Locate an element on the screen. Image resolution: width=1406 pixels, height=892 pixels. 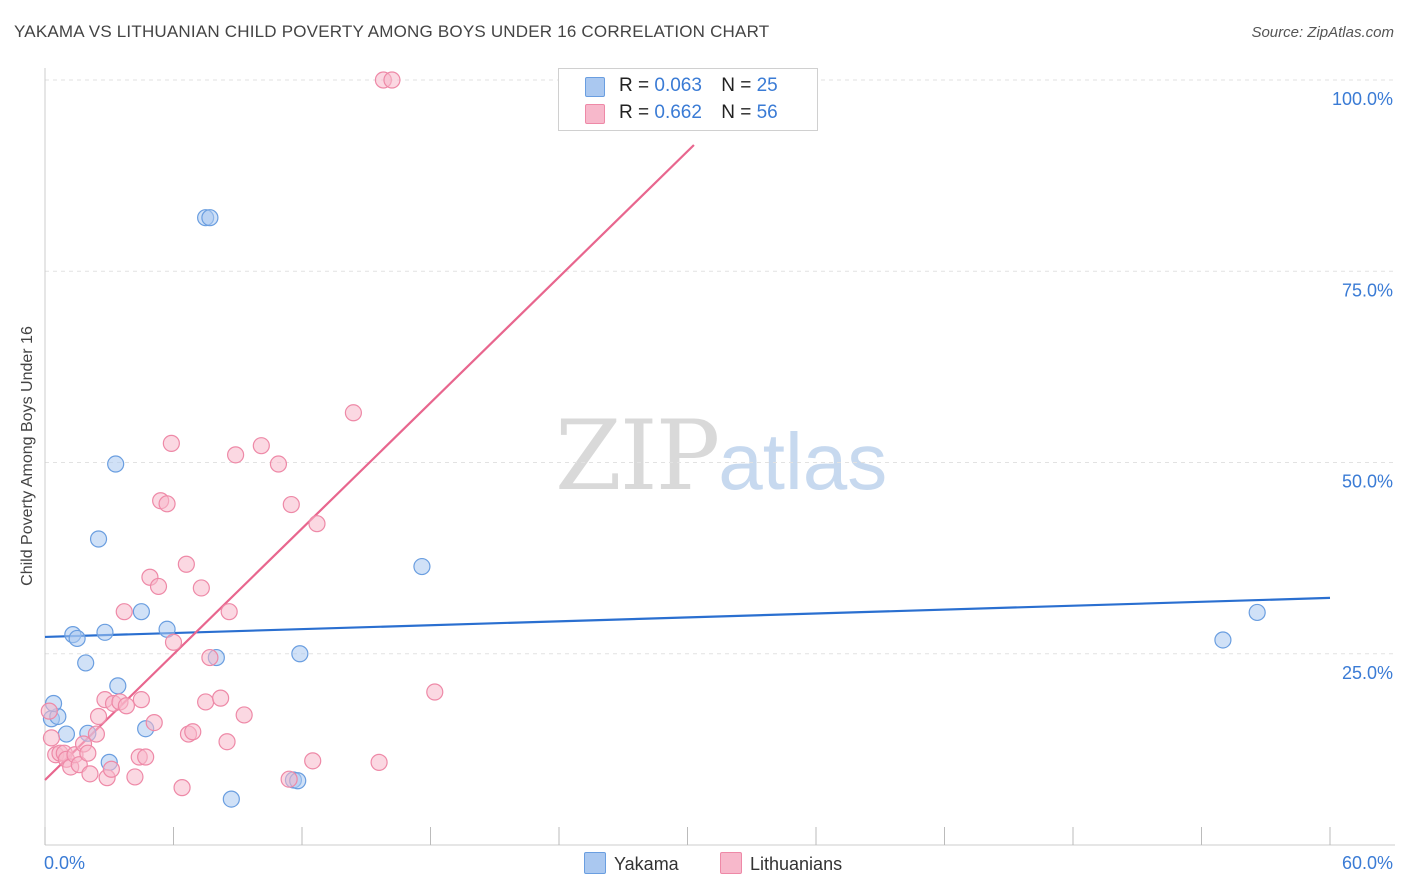
source-credit: Source: ZipAtlas.com is located at coordinates (1322, 32).